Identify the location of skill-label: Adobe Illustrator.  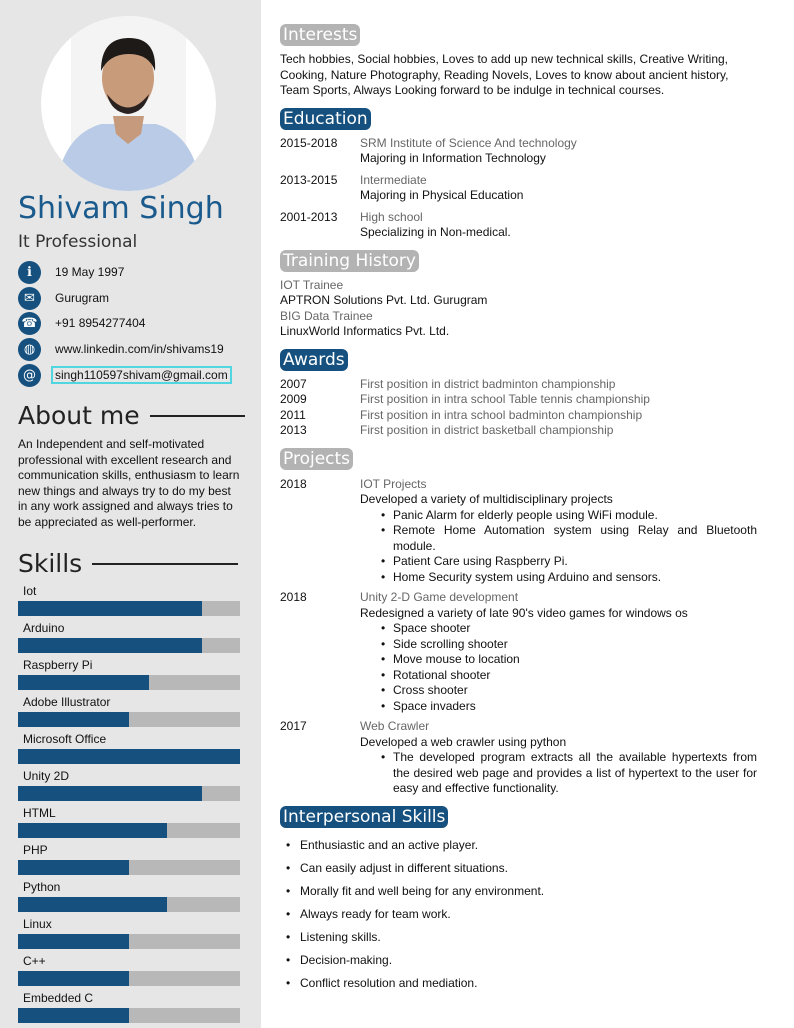
(67, 702).